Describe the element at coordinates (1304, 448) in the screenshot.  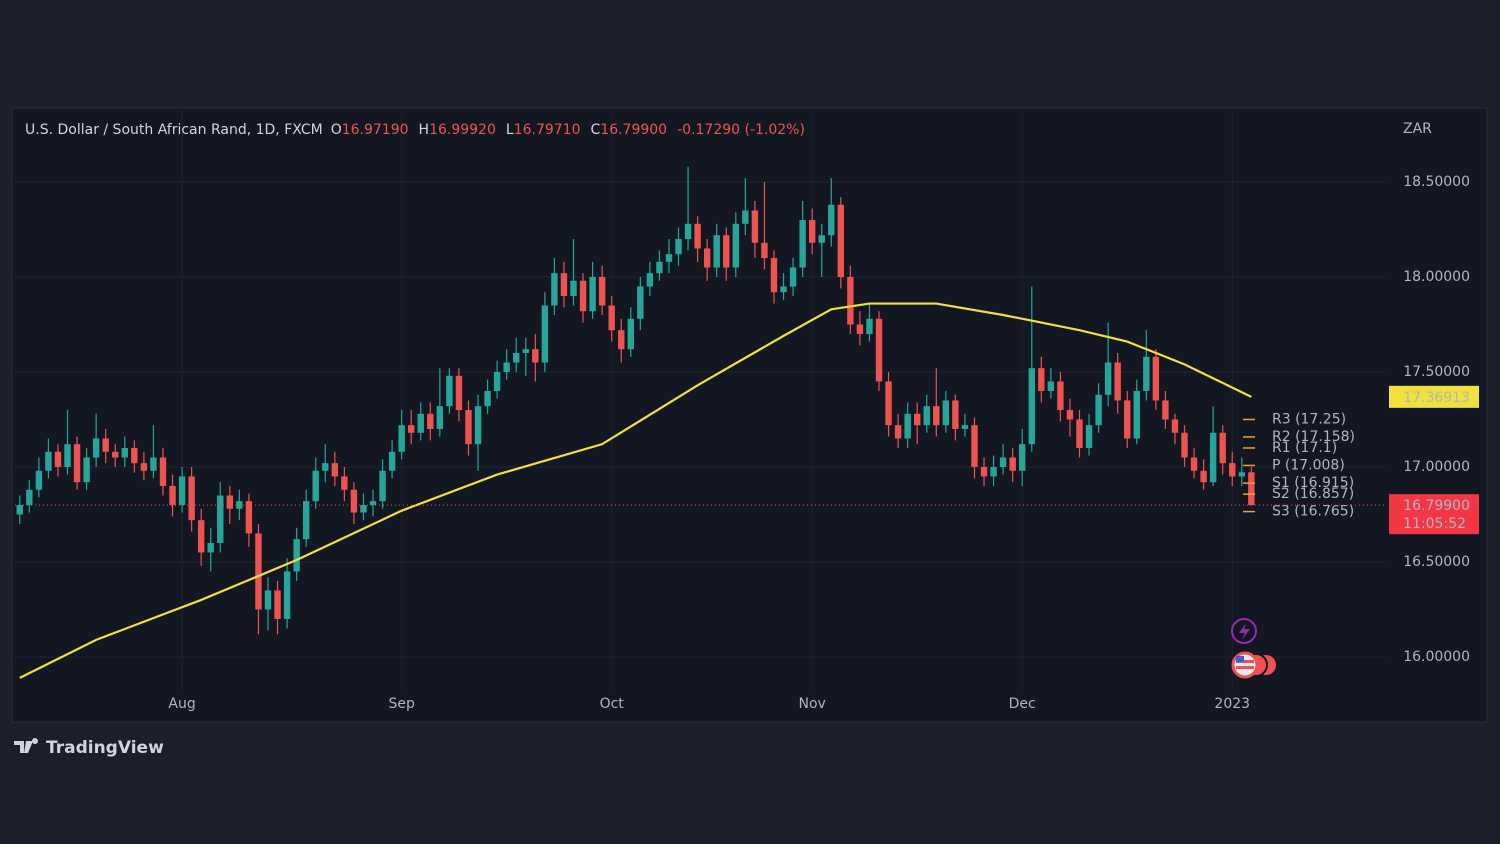
I see `pivot-label: R1 (17.1)` at that location.